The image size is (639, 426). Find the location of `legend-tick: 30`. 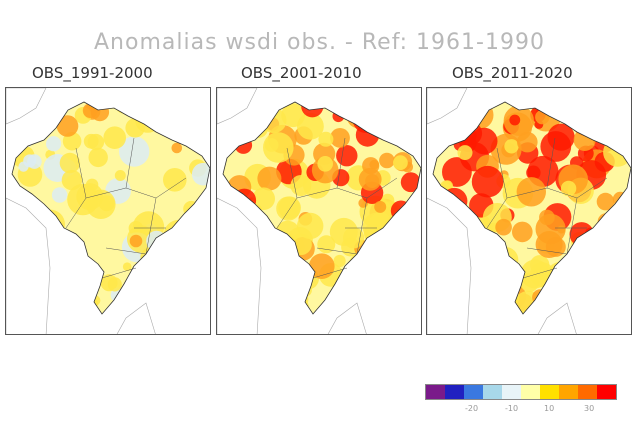

legend-tick: 30 is located at coordinates (589, 408).